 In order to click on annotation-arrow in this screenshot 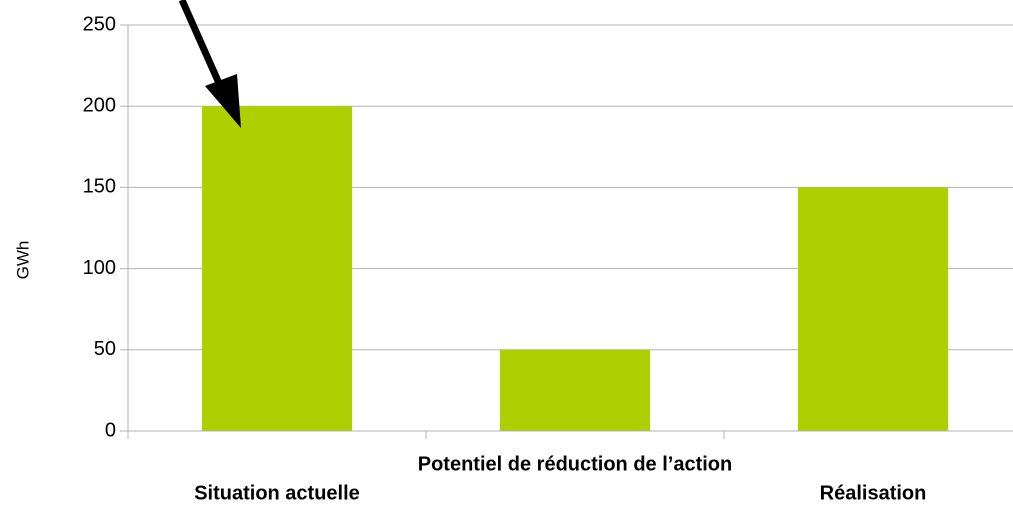, I will do `click(209, 64)`.